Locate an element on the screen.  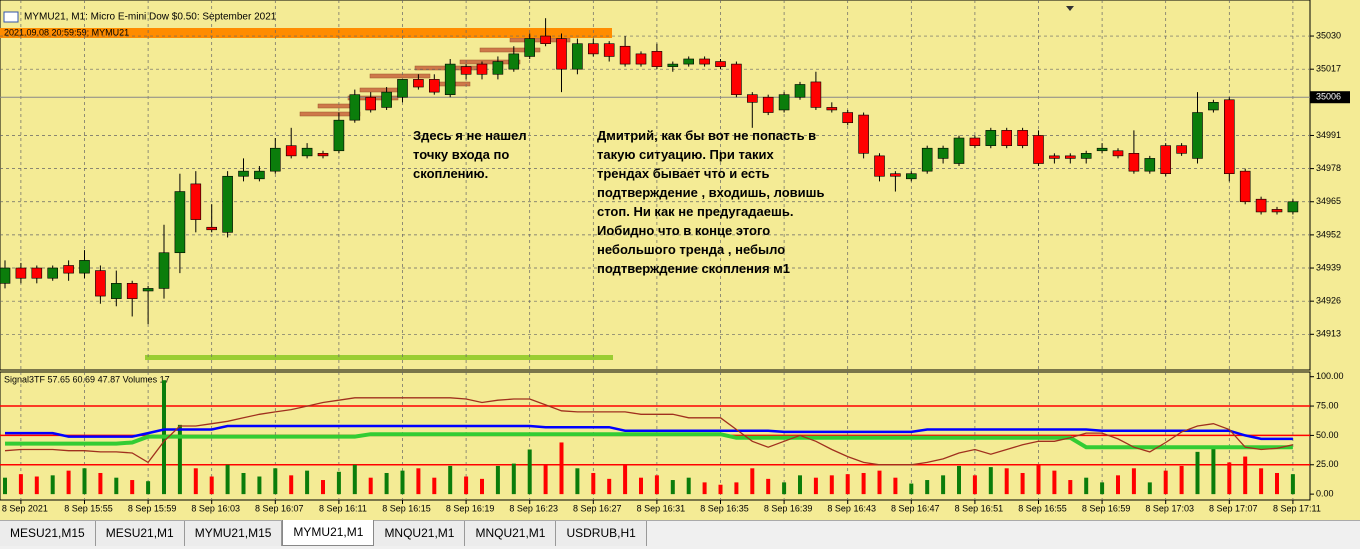
window-icon is located at coordinates (11, 17).